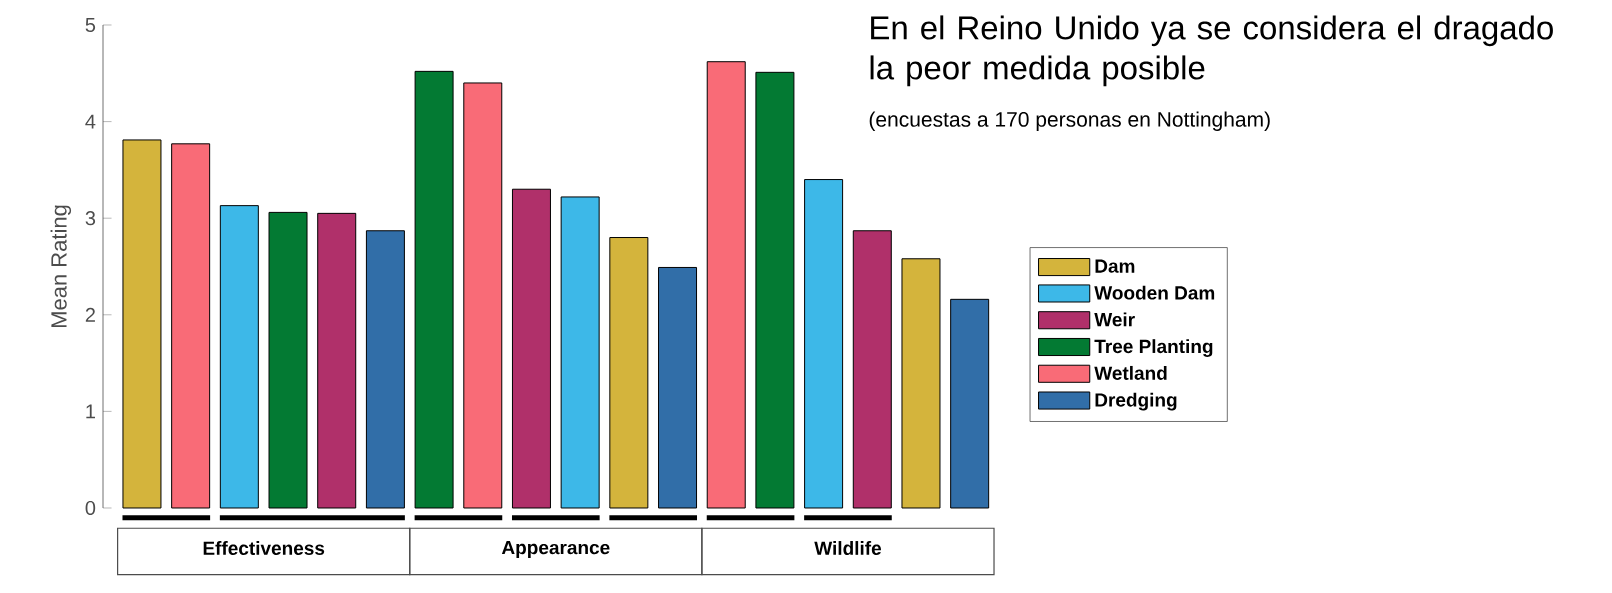 The height and width of the screenshot is (593, 1612). I want to click on y-axis-title: Mean Rating, so click(61, 266).